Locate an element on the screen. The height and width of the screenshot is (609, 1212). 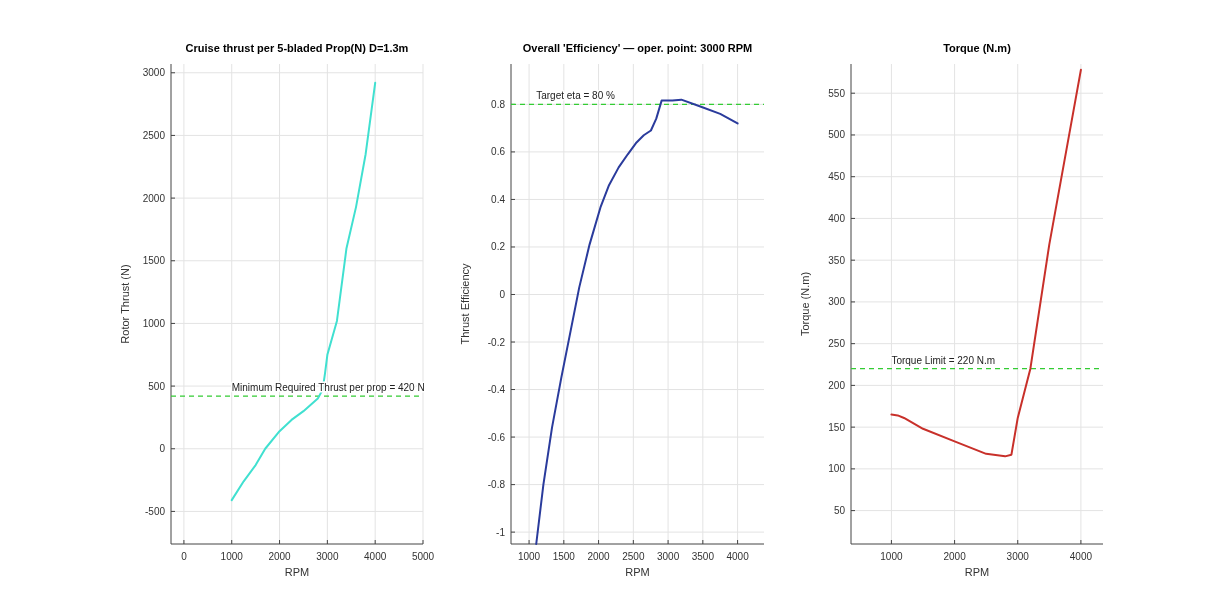
y-tick-label: -0.6 is located at coordinates (496, 437).